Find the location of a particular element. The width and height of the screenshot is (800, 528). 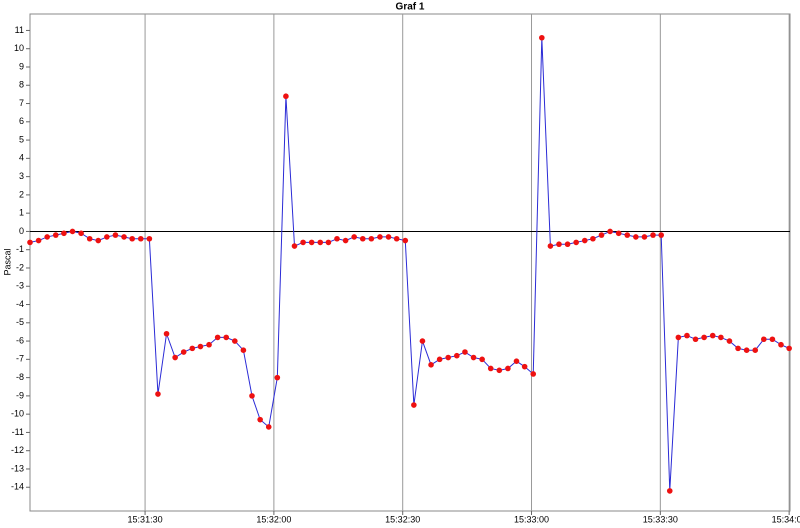

y-tick-label: -6 is located at coordinates (20, 340).